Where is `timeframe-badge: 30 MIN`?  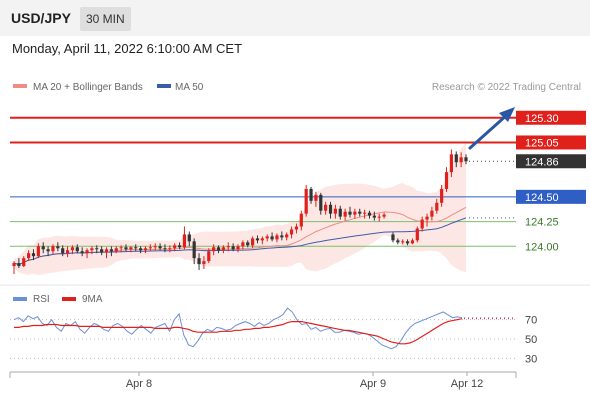 timeframe-badge: 30 MIN is located at coordinates (105, 19).